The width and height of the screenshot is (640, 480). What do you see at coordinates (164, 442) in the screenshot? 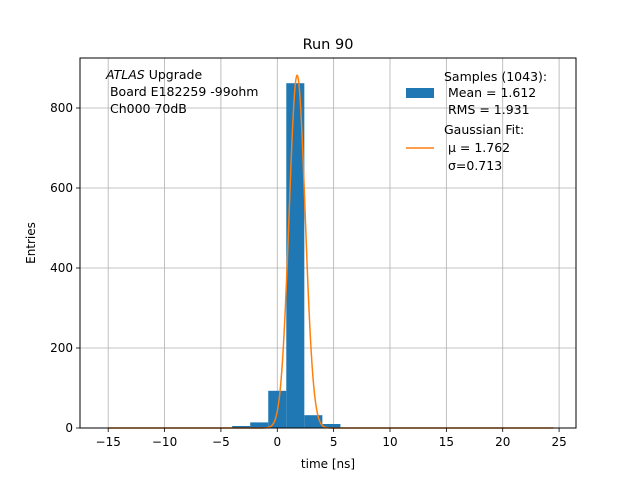
I see `x-tick-label: −10` at bounding box center [164, 442].